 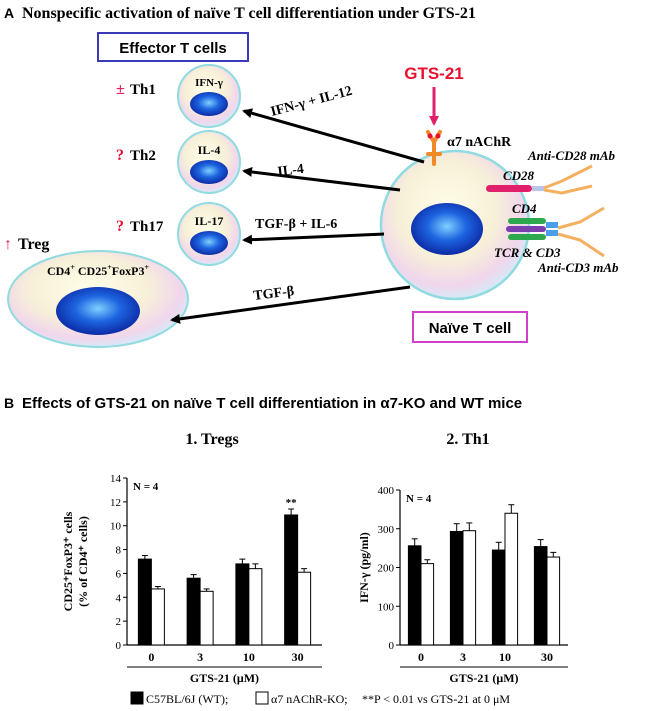 What do you see at coordinates (119, 551) in the screenshot?
I see `y-tick-label: 8` at bounding box center [119, 551].